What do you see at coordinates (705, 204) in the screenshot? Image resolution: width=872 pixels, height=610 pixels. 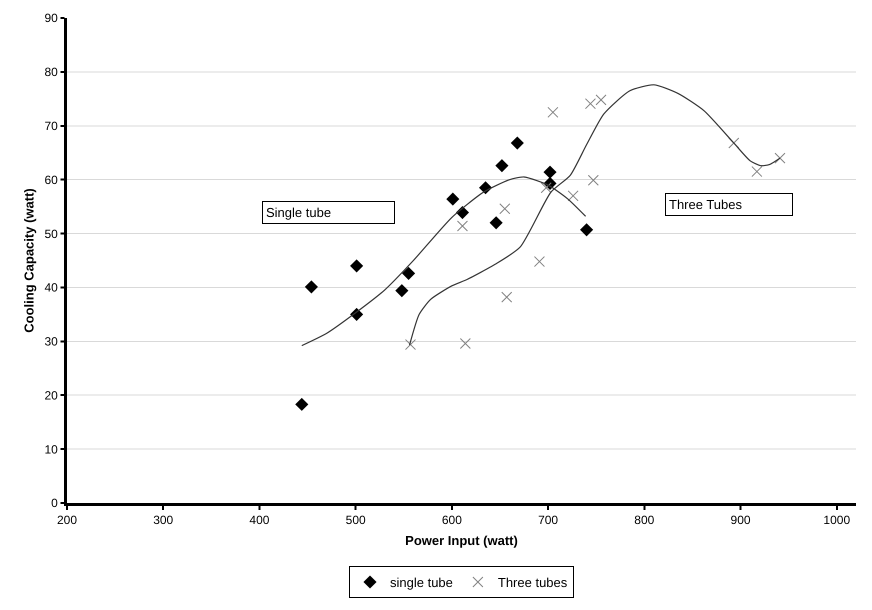 I see `annotation: Three Tubes` at bounding box center [705, 204].